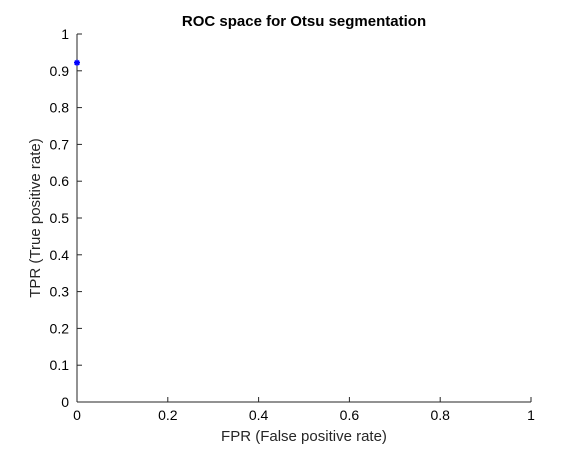  What do you see at coordinates (304, 436) in the screenshot?
I see `x-axis-label: FPR (False positive rate)` at bounding box center [304, 436].